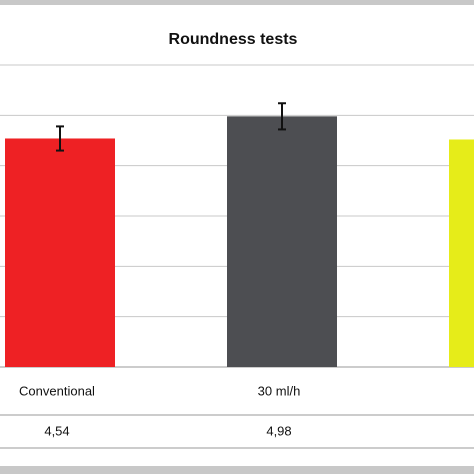 The image size is (474, 474). What do you see at coordinates (233, 39) in the screenshot?
I see `chart-title: Roundness tests` at bounding box center [233, 39].